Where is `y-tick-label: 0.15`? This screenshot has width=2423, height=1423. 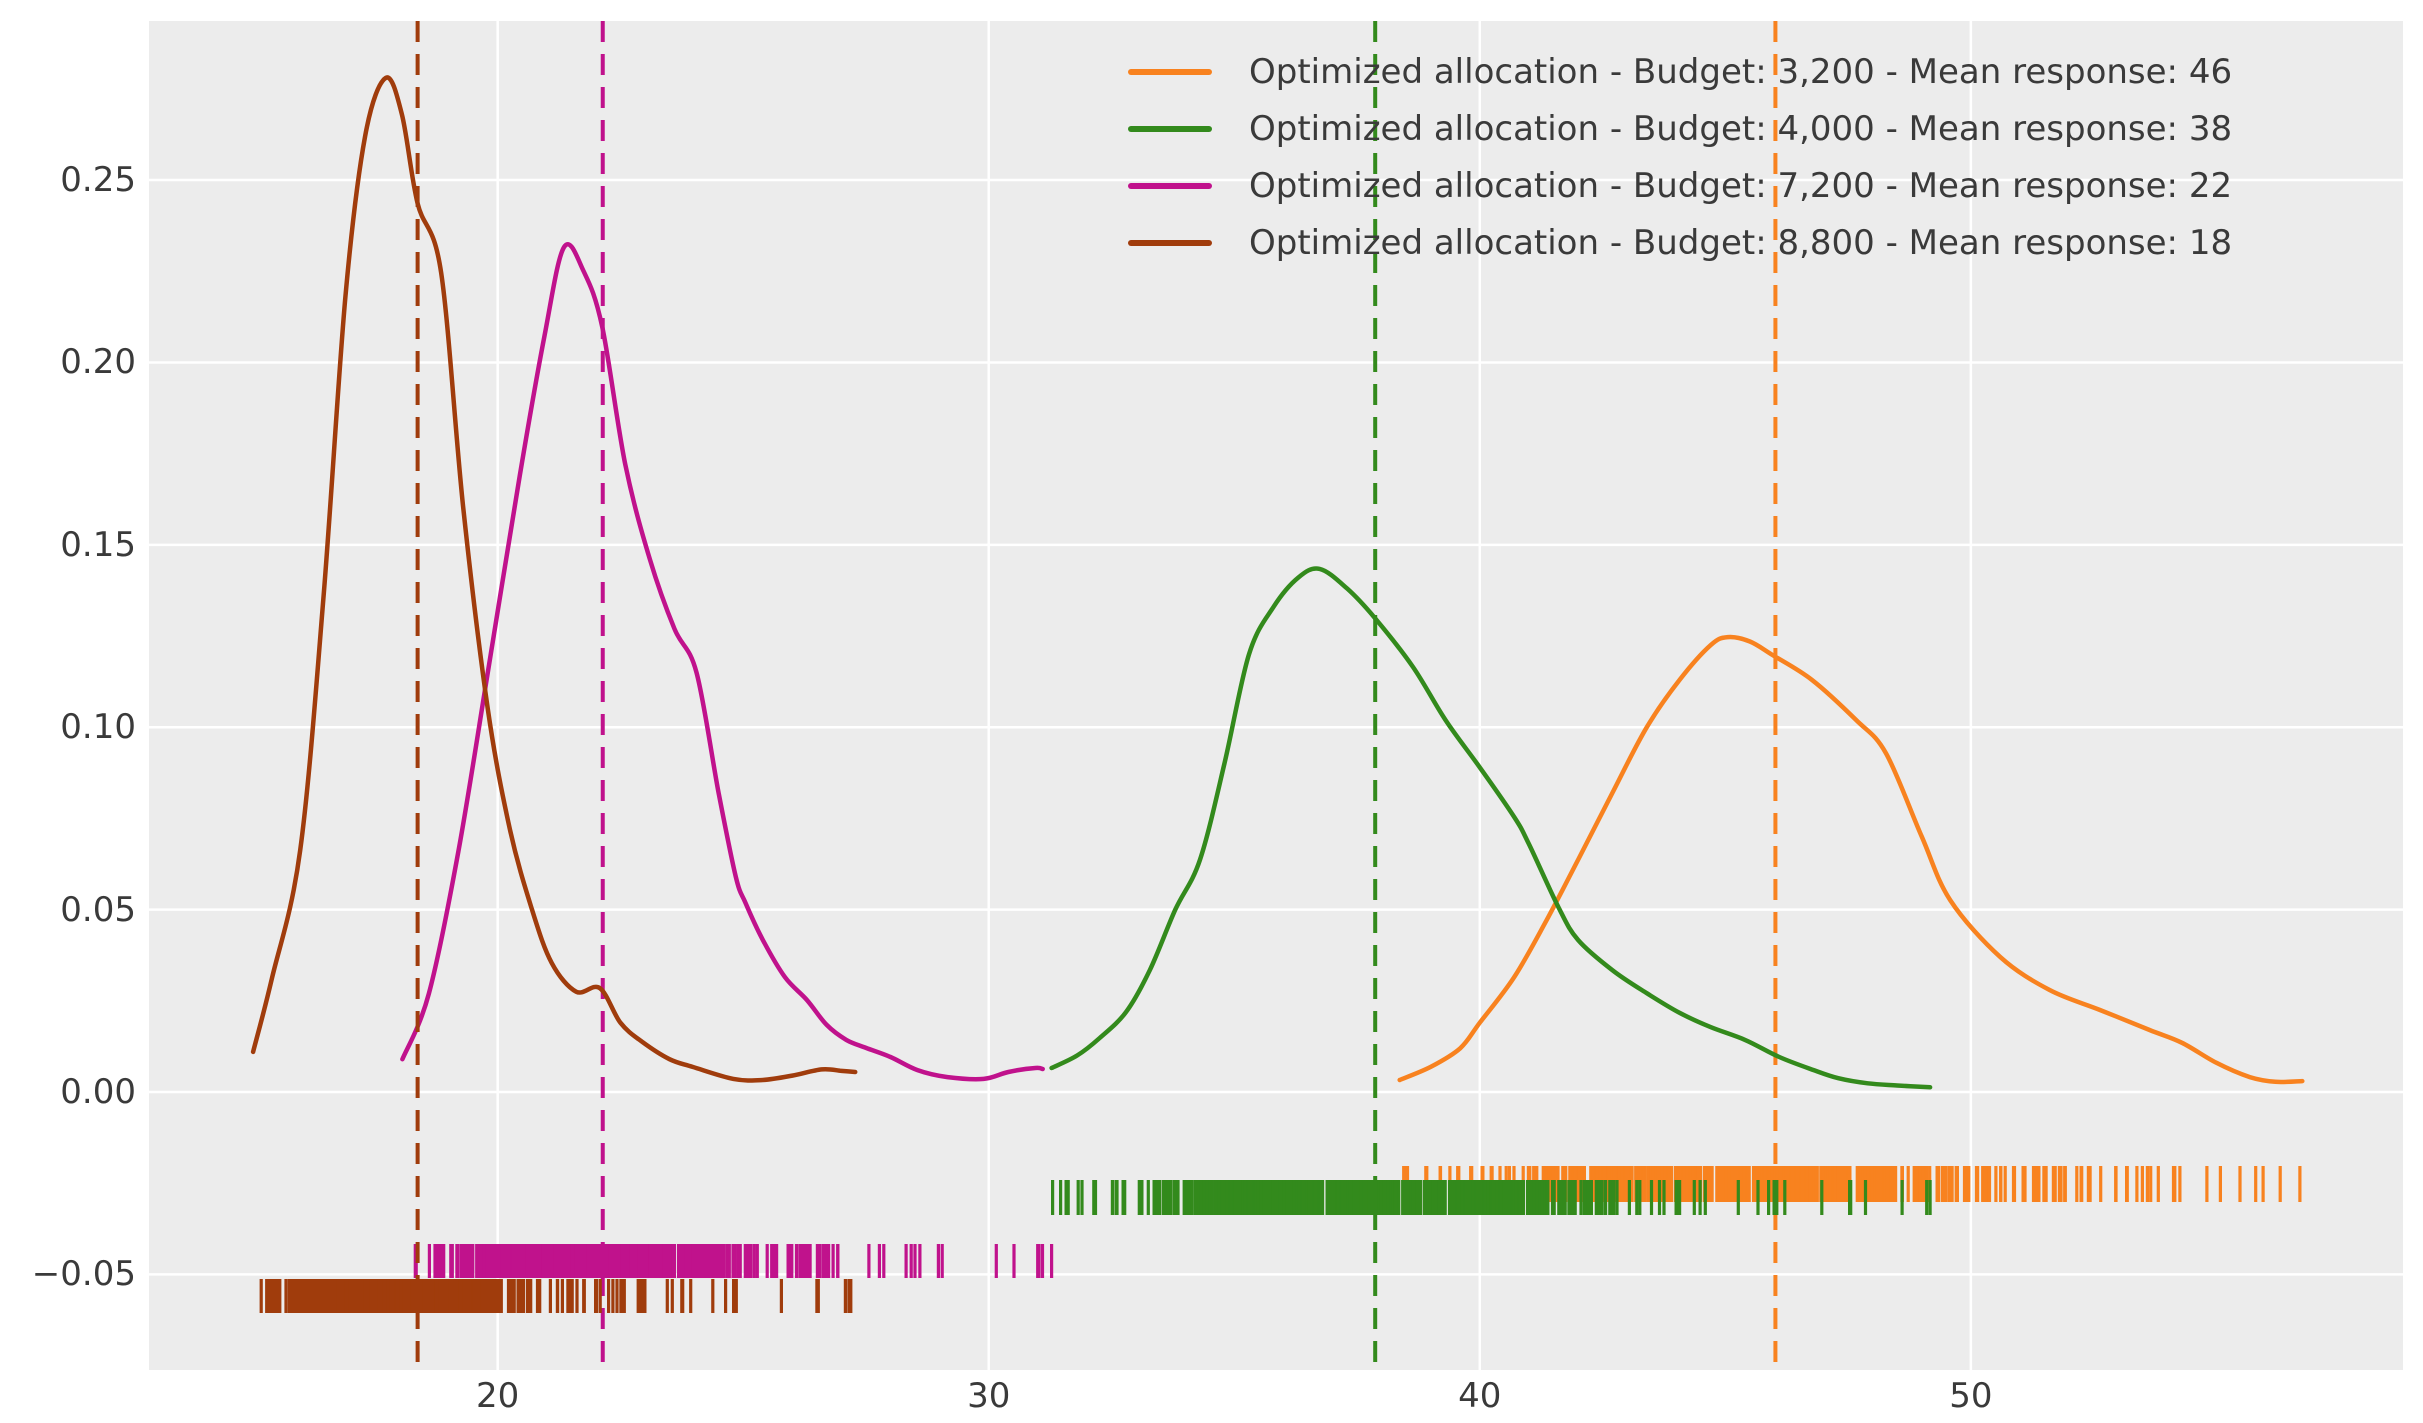
y-tick-label: 0.15 is located at coordinates (98, 544).